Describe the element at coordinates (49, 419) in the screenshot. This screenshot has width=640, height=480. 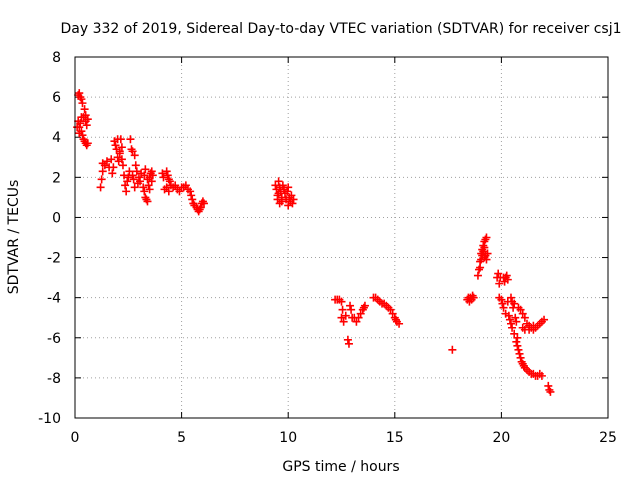
I see `y-tick-label: -10` at that location.